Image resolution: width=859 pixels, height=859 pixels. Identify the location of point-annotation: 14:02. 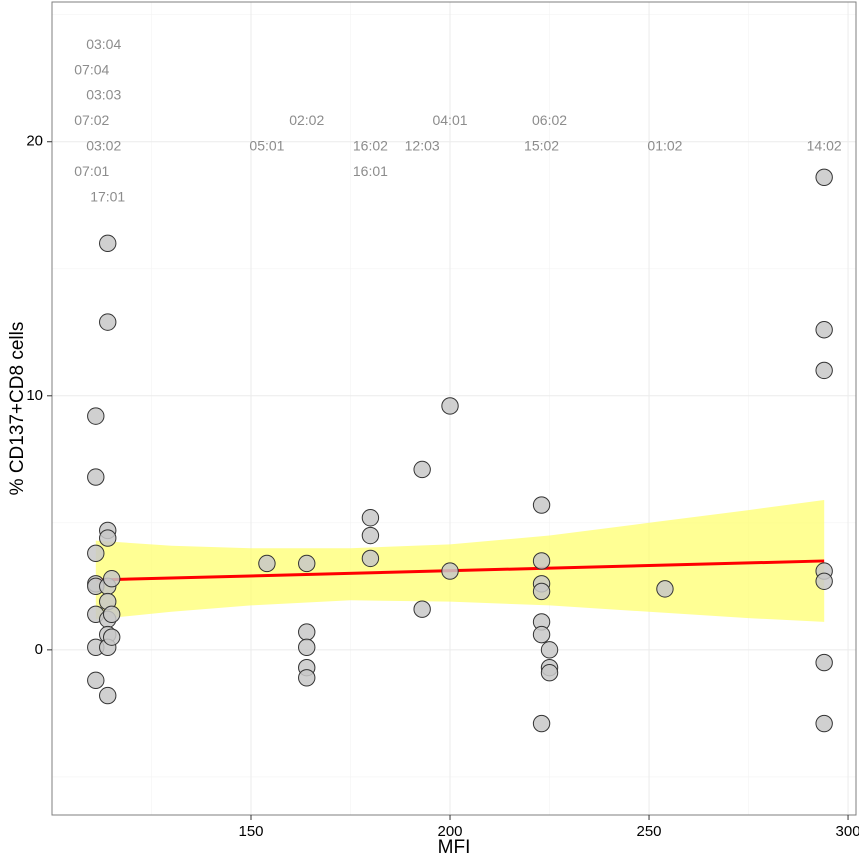
(824, 146).